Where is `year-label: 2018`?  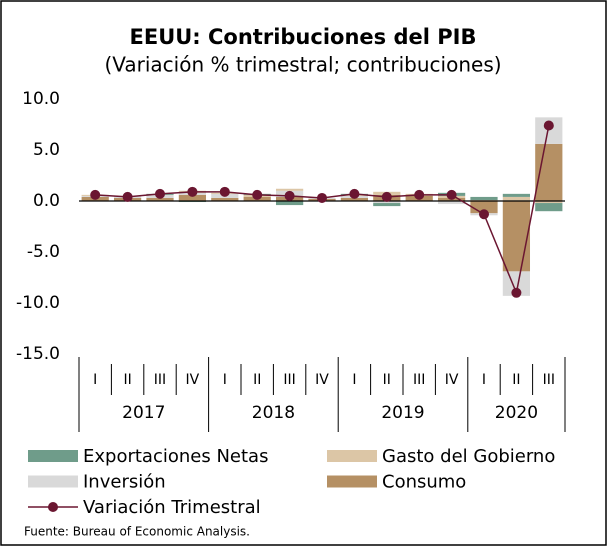 year-label: 2018 is located at coordinates (273, 413).